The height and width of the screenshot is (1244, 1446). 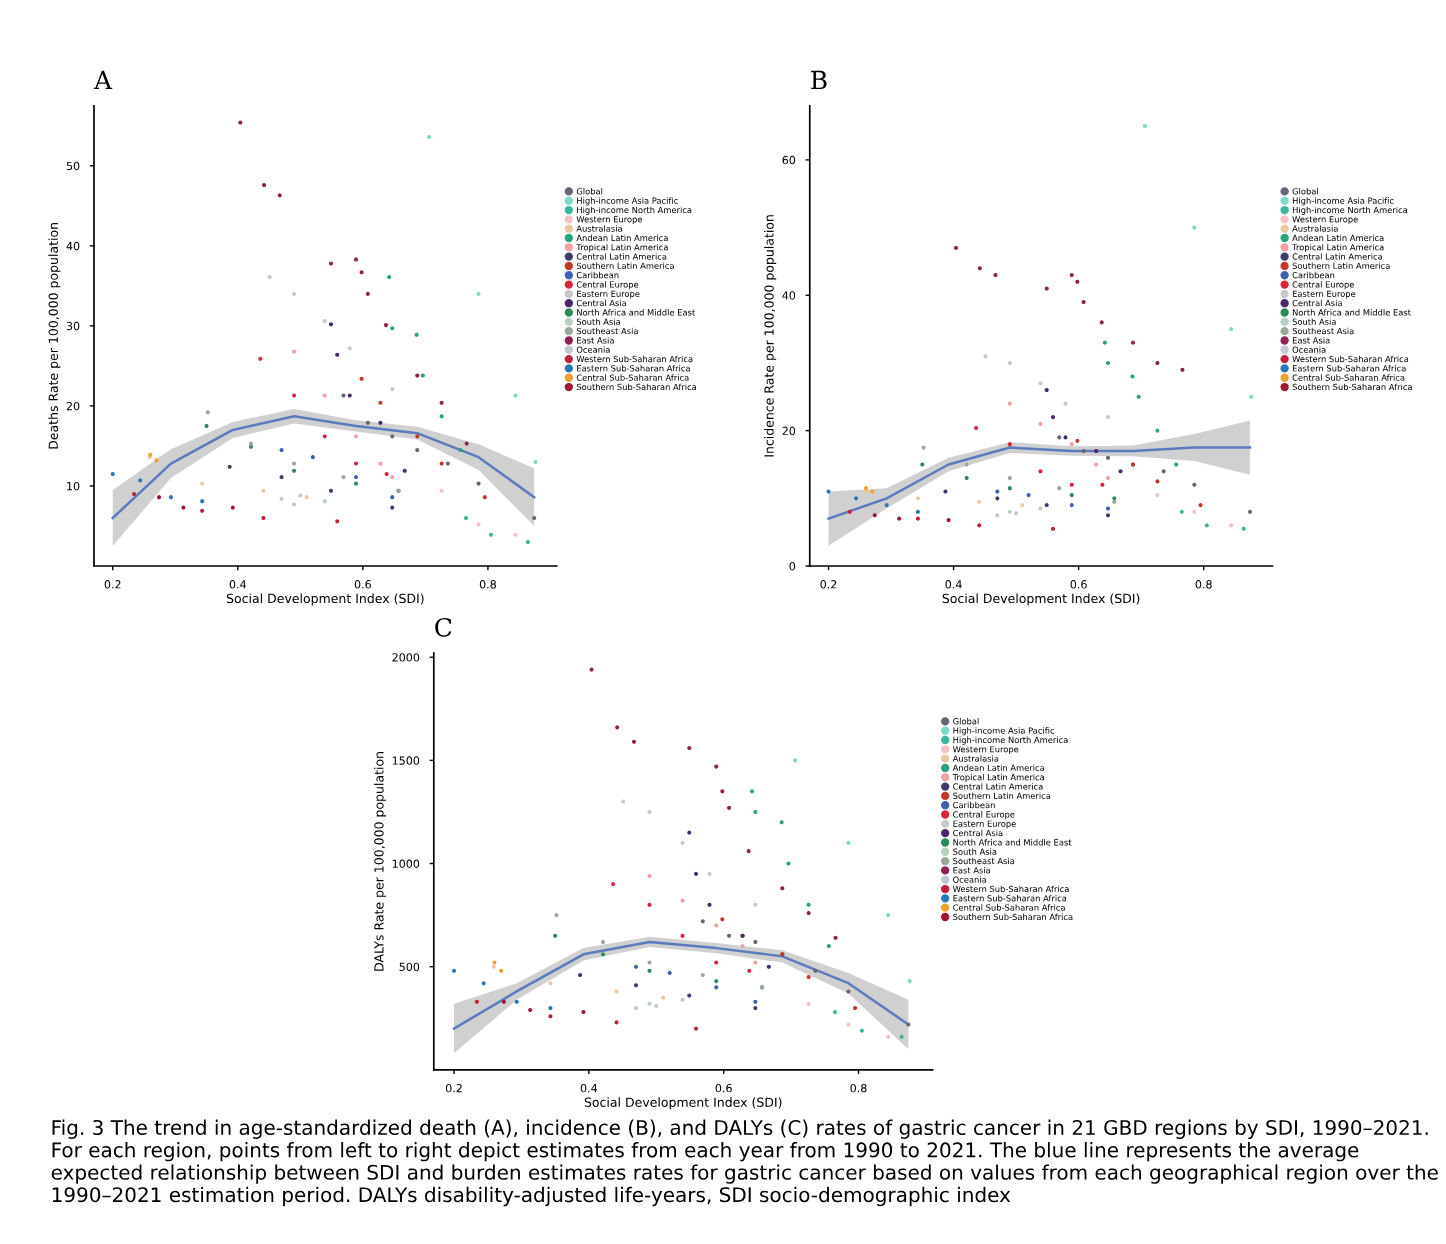 What do you see at coordinates (103, 80) in the screenshot?
I see `chart-title: A` at bounding box center [103, 80].